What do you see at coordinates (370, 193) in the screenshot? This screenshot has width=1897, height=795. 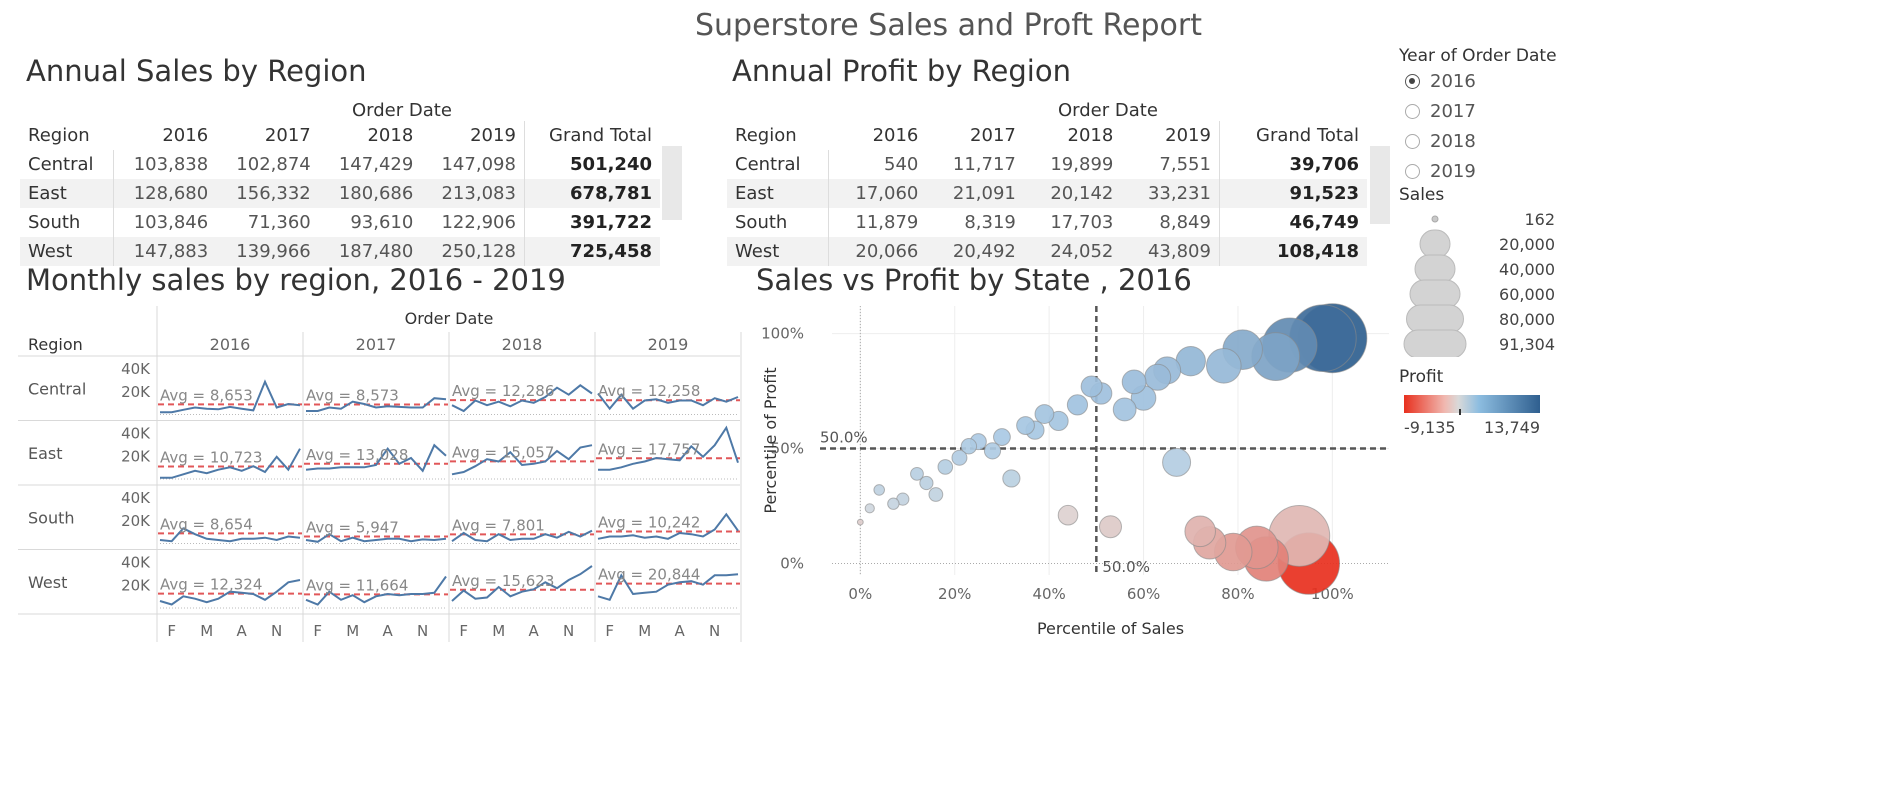 I see `table-cell: 180,686` at bounding box center [370, 193].